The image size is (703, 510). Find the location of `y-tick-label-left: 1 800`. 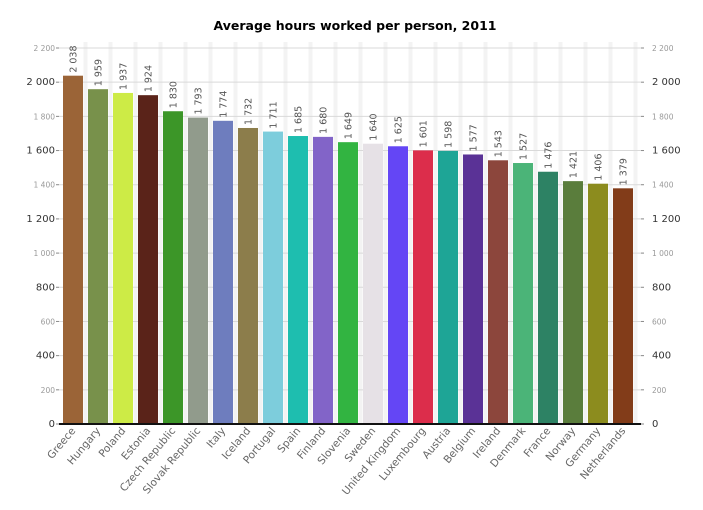

y-tick-label-left: 1 800 is located at coordinates (45, 116).